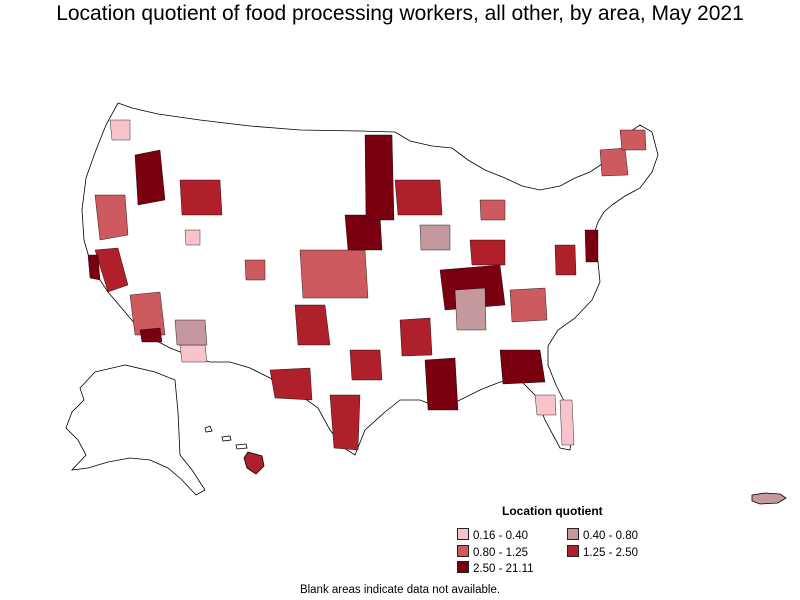  Describe the element at coordinates (135, 430) in the screenshot. I see `alaska-outline` at that location.